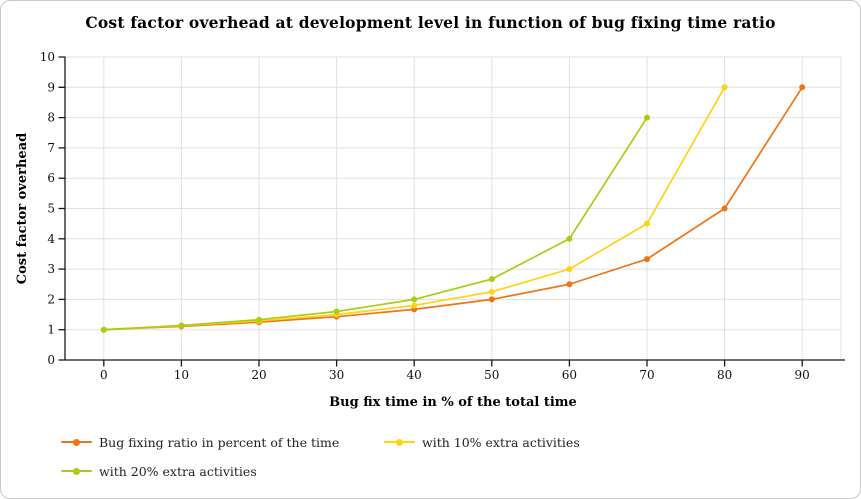 This screenshot has width=861, height=499. I want to click on legend-label: with 10% extra activities, so click(501, 442).